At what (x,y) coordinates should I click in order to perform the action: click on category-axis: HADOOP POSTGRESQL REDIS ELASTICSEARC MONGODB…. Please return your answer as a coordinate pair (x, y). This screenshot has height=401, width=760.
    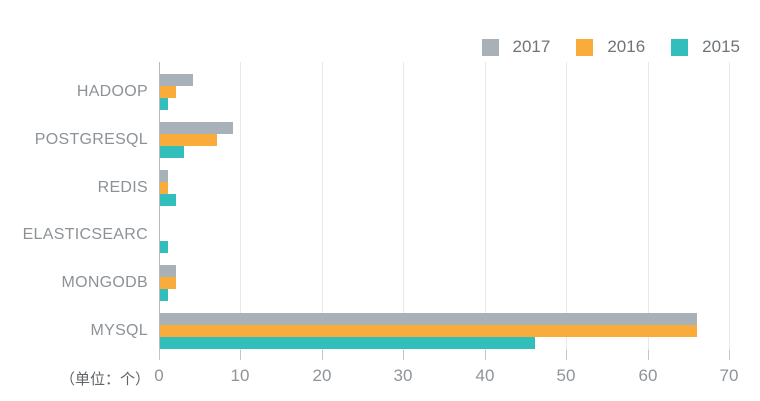
    Looking at the image, I should click on (74, 206).